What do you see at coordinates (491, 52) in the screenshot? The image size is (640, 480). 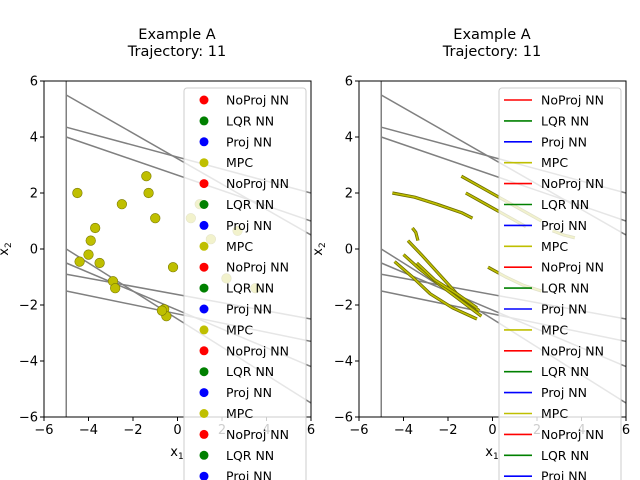 I see `right-title-line2: Trajectory: 11` at bounding box center [491, 52].